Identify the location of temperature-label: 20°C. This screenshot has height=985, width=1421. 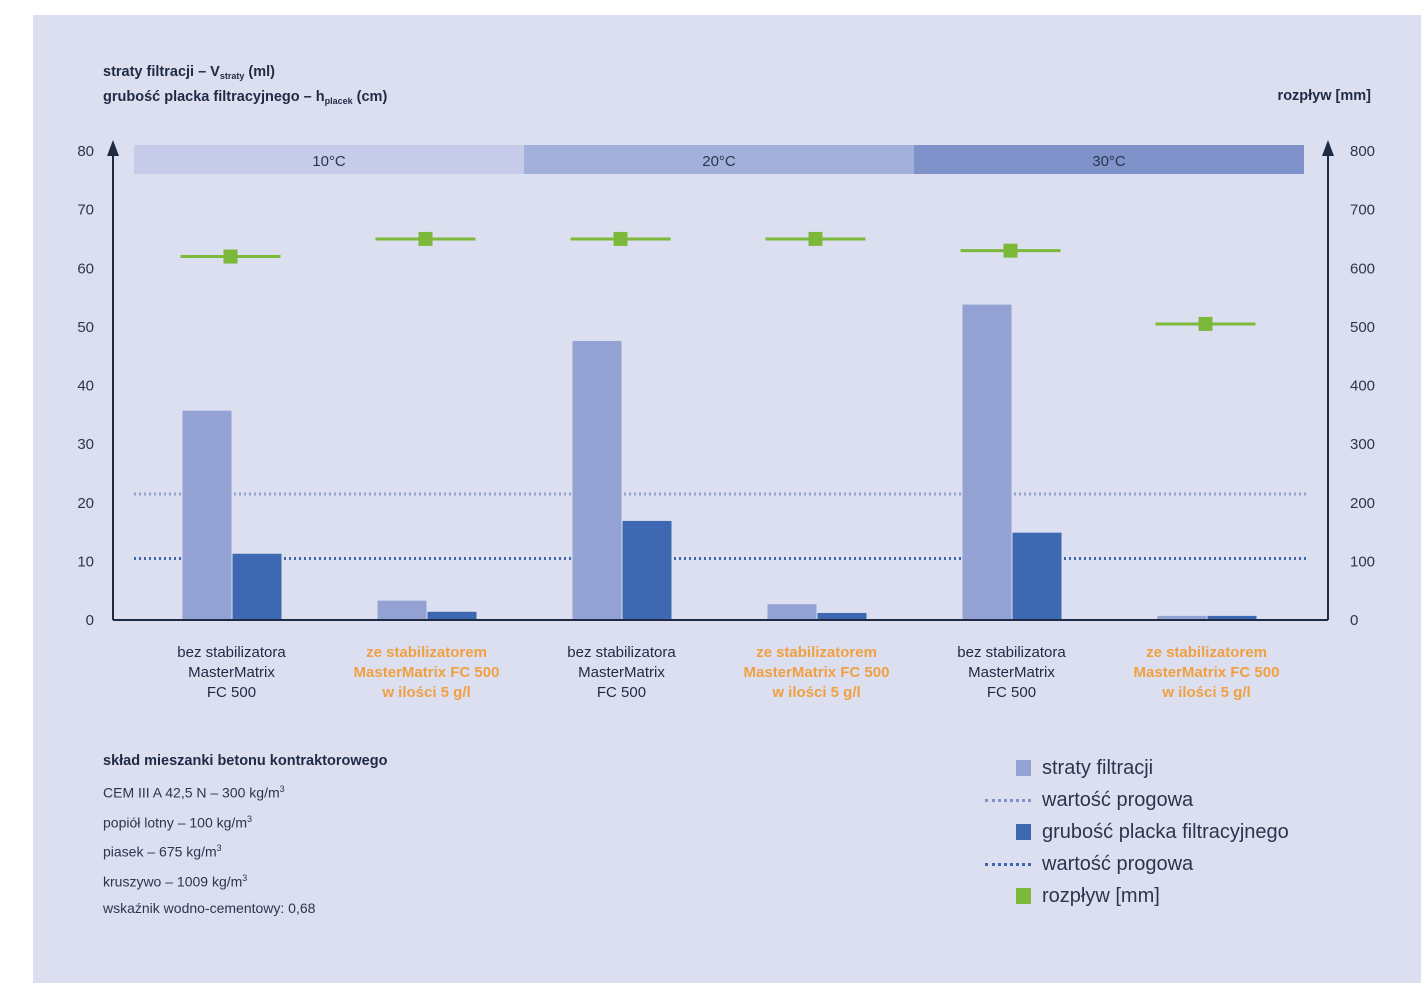
(719, 161).